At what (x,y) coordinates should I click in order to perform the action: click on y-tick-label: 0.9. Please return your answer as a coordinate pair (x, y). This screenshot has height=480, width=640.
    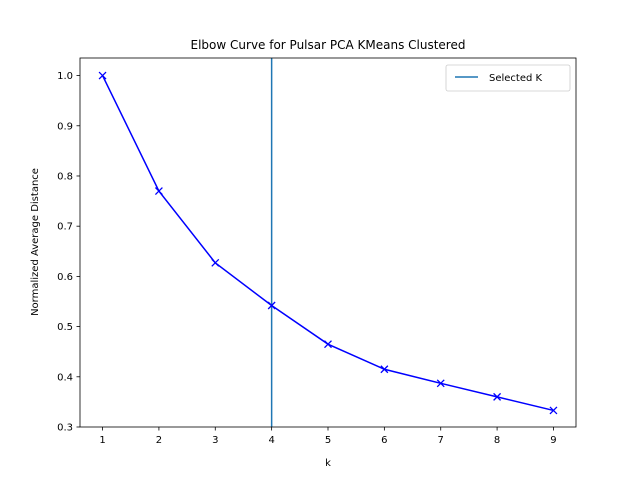
    Looking at the image, I should click on (65, 126).